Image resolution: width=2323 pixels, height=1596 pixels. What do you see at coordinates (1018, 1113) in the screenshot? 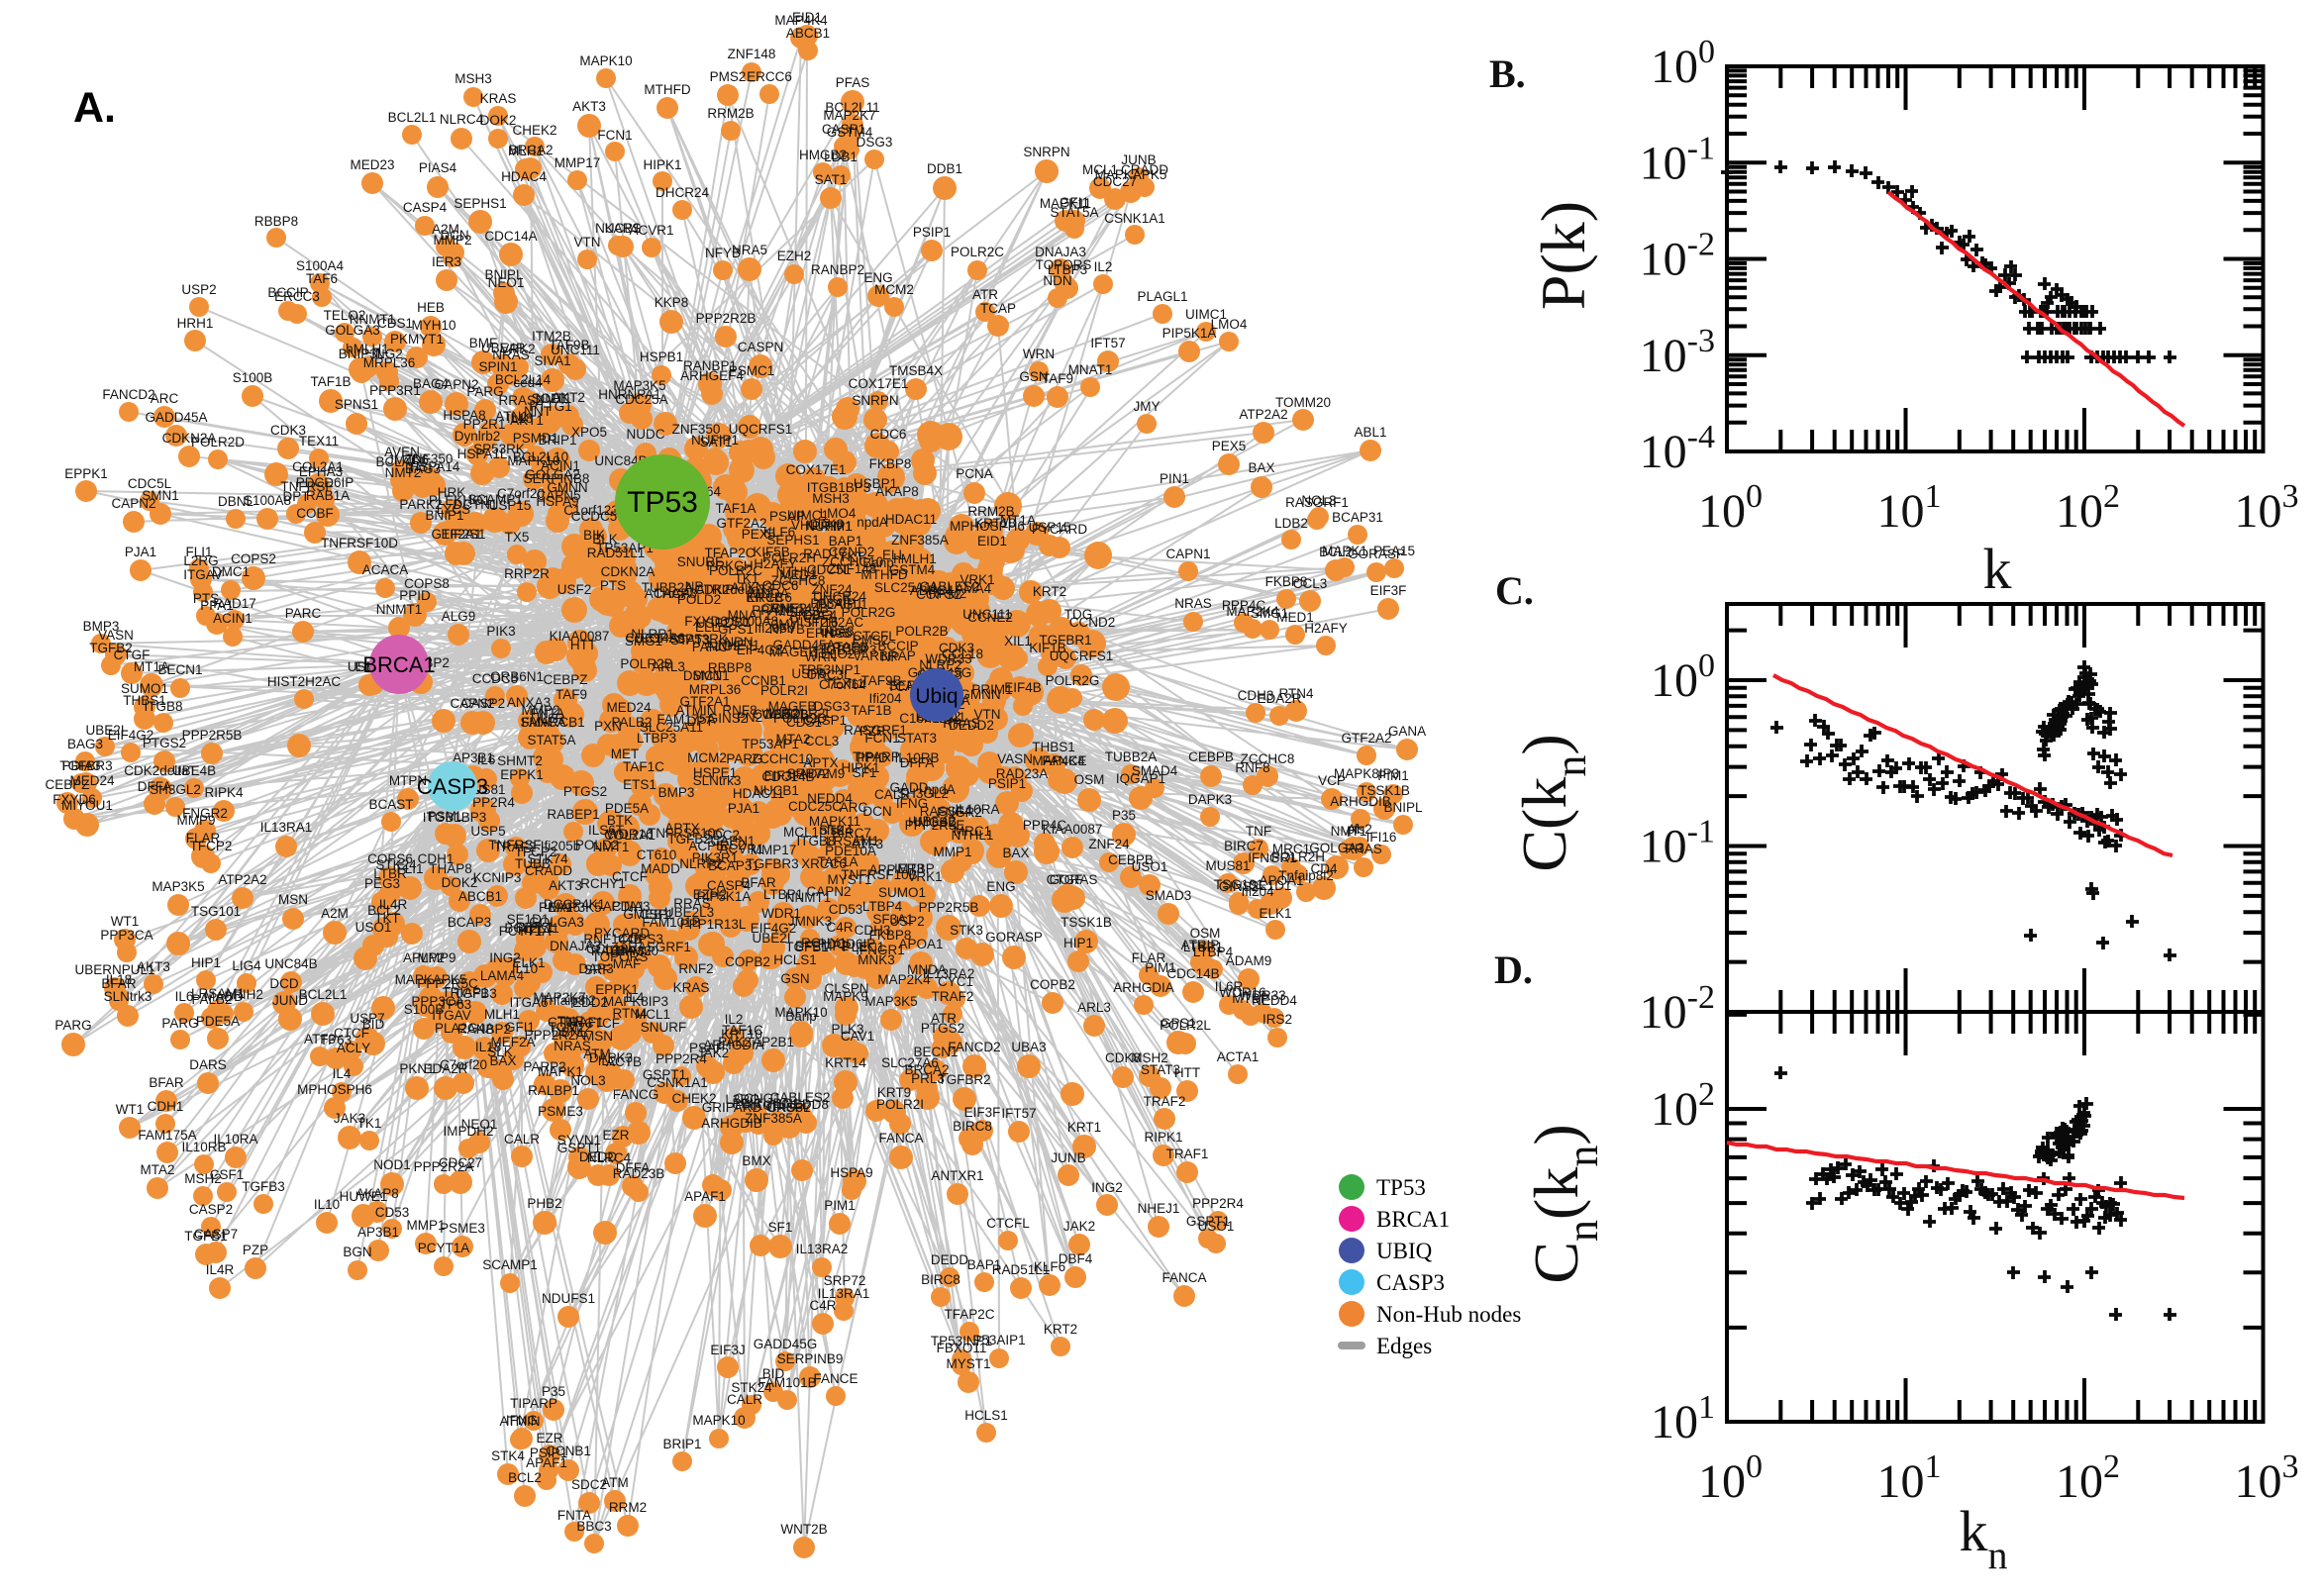
I see `svg-text: IFT57` at bounding box center [1018, 1113].